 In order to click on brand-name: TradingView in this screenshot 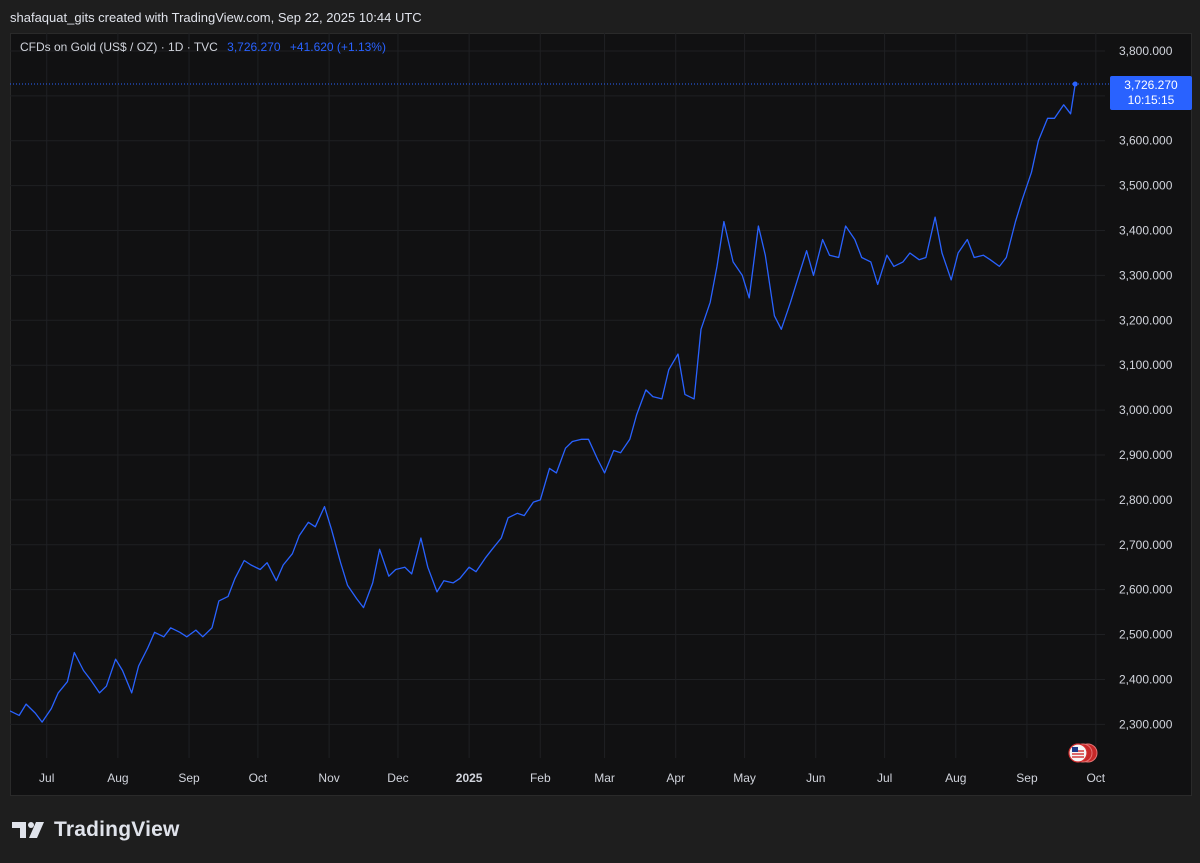, I will do `click(117, 829)`.